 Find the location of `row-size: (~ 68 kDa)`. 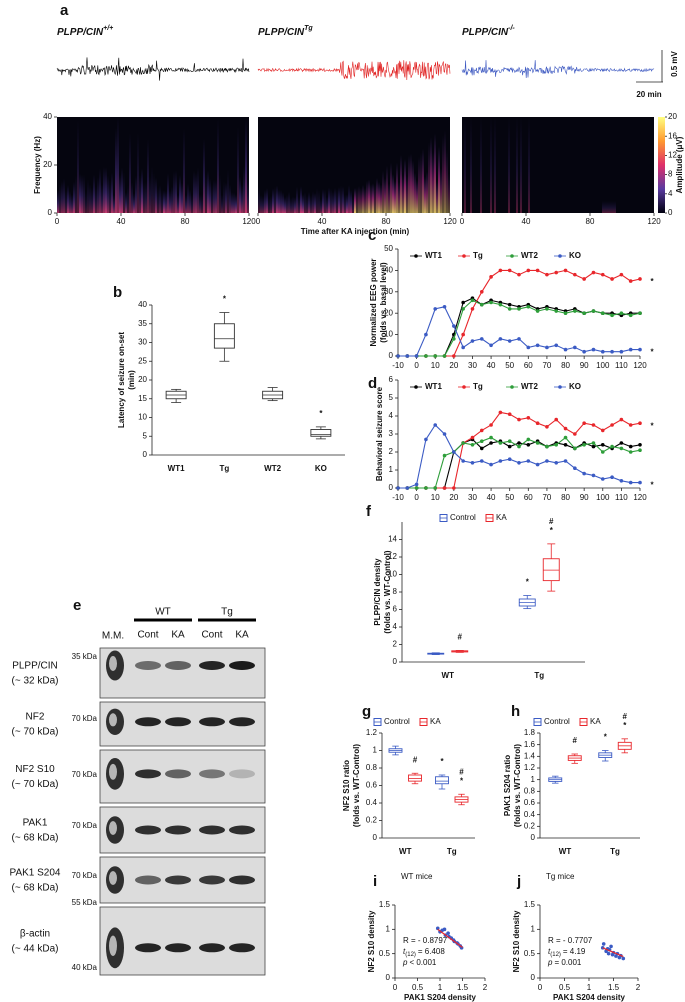

row-size: (~ 68 kDa) is located at coordinates (35, 888).